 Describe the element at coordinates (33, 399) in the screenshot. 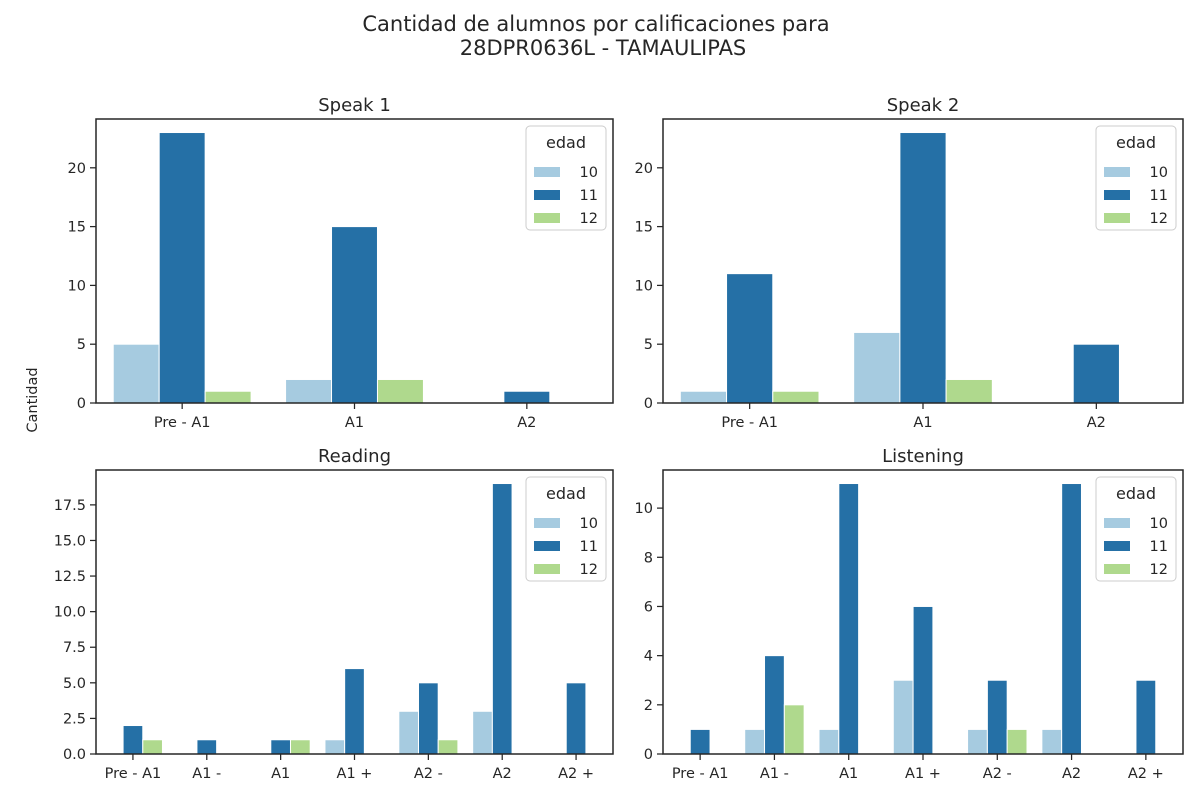

I see `y-axis-label: Cantidad` at that location.